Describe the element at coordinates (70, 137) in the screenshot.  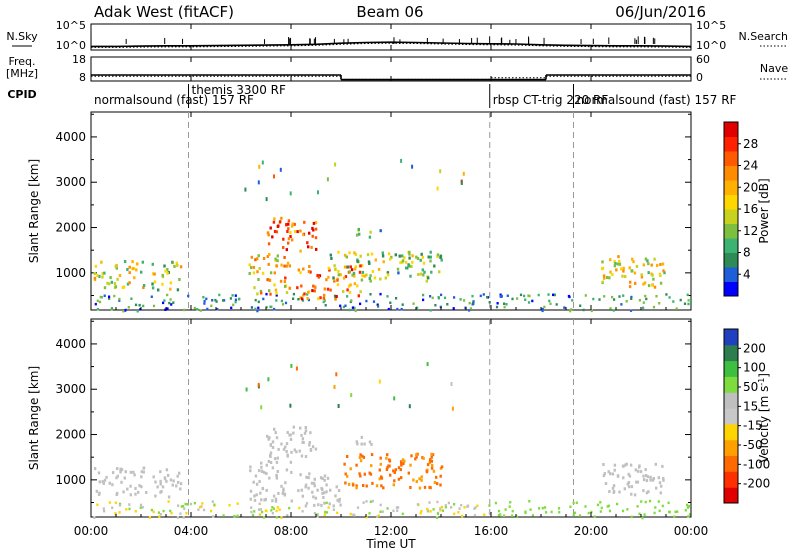
I see `y-tick-label: 4000` at that location.